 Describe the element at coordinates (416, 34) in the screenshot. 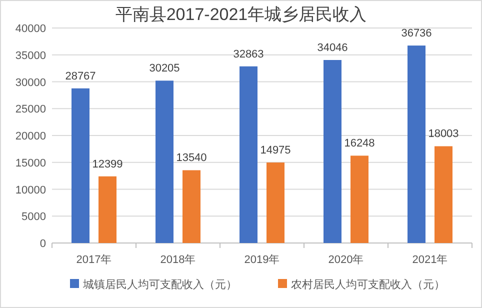

I see `data-label: 36736` at that location.